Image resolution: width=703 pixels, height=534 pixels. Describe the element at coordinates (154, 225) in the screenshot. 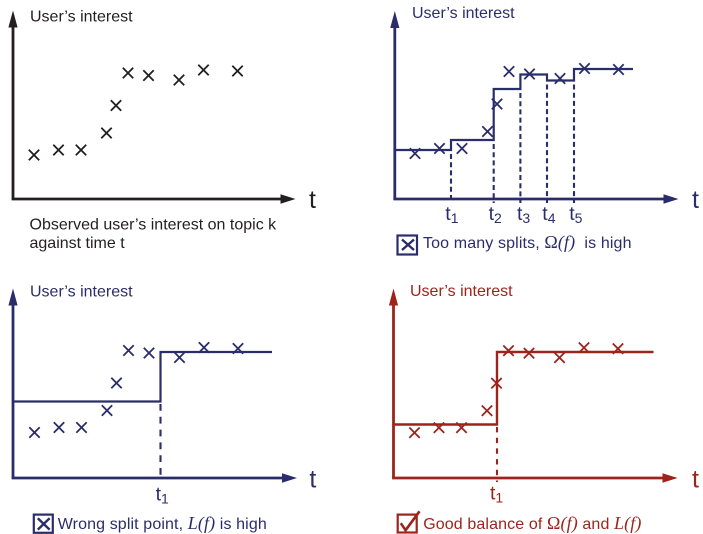

I see `svg-text:Observed user’s interest on to: Observed user’s interest on topic k` at that location.